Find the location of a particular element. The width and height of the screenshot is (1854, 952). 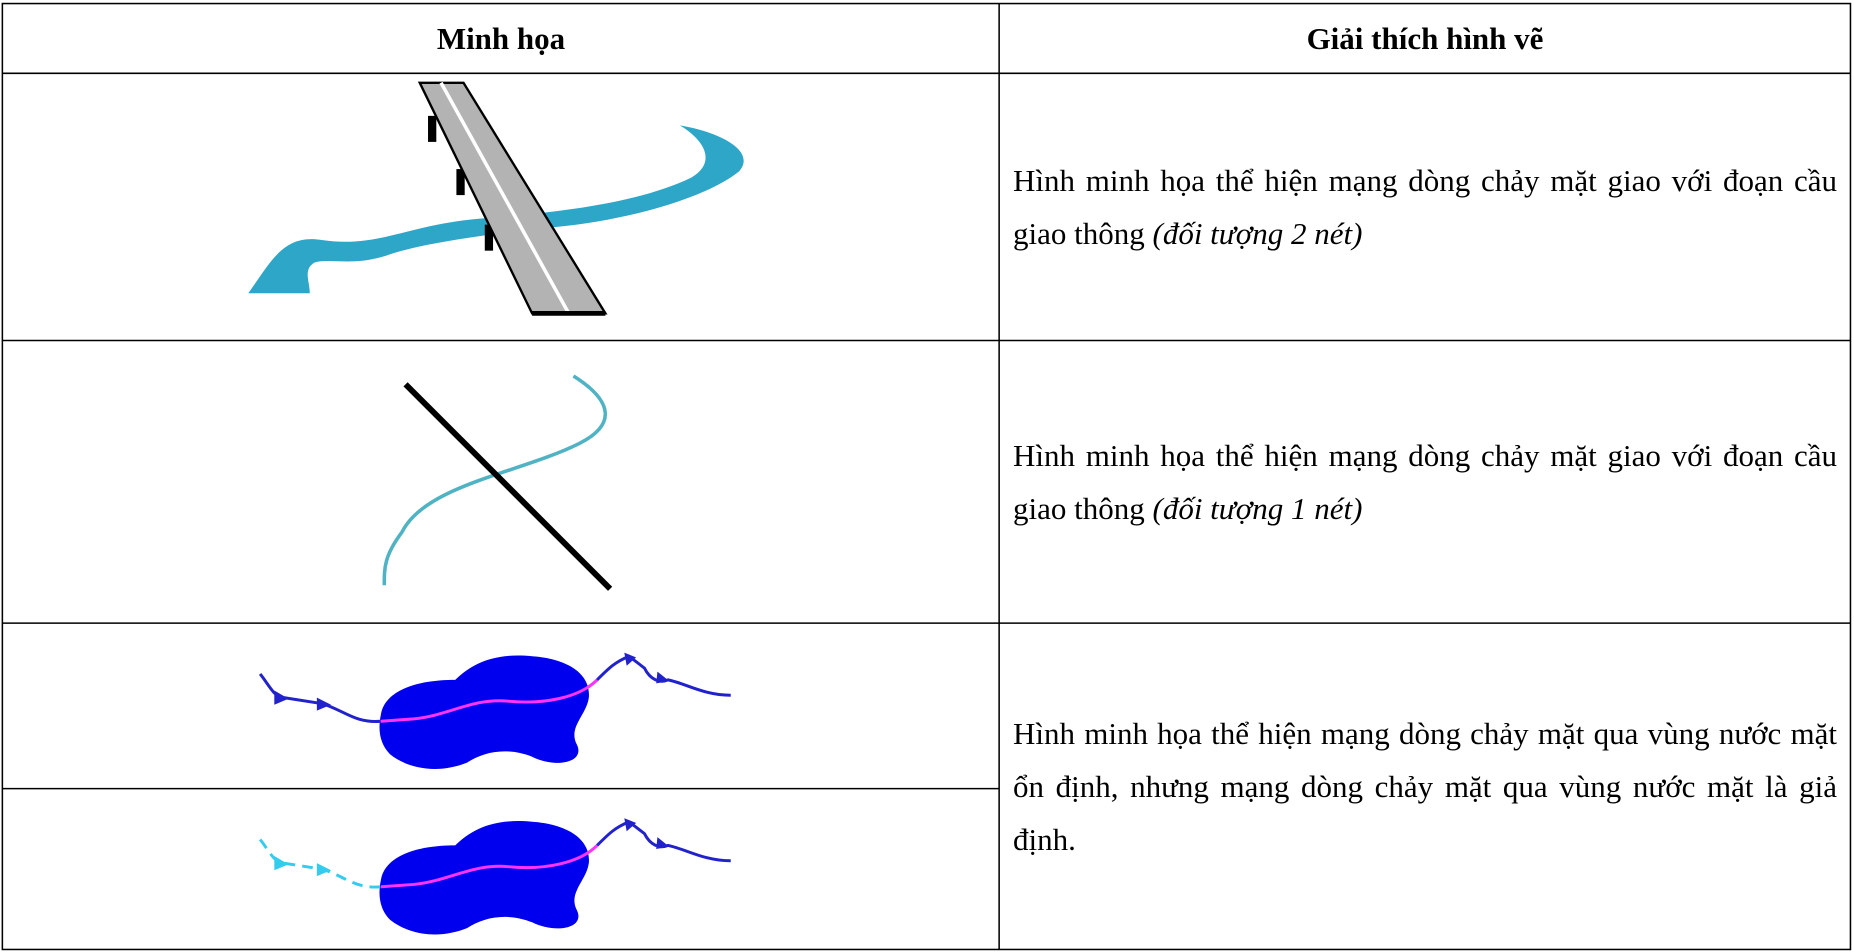

header-cell: Minh họa is located at coordinates (501, 38).